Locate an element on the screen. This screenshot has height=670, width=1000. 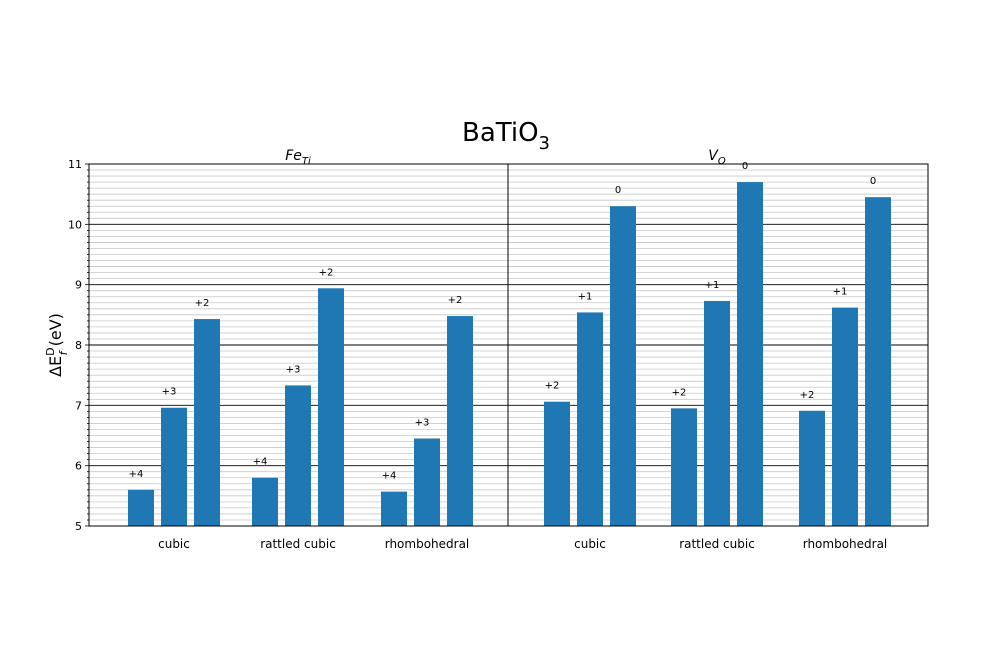
y-tick-label: 11 is located at coordinates (75, 164).